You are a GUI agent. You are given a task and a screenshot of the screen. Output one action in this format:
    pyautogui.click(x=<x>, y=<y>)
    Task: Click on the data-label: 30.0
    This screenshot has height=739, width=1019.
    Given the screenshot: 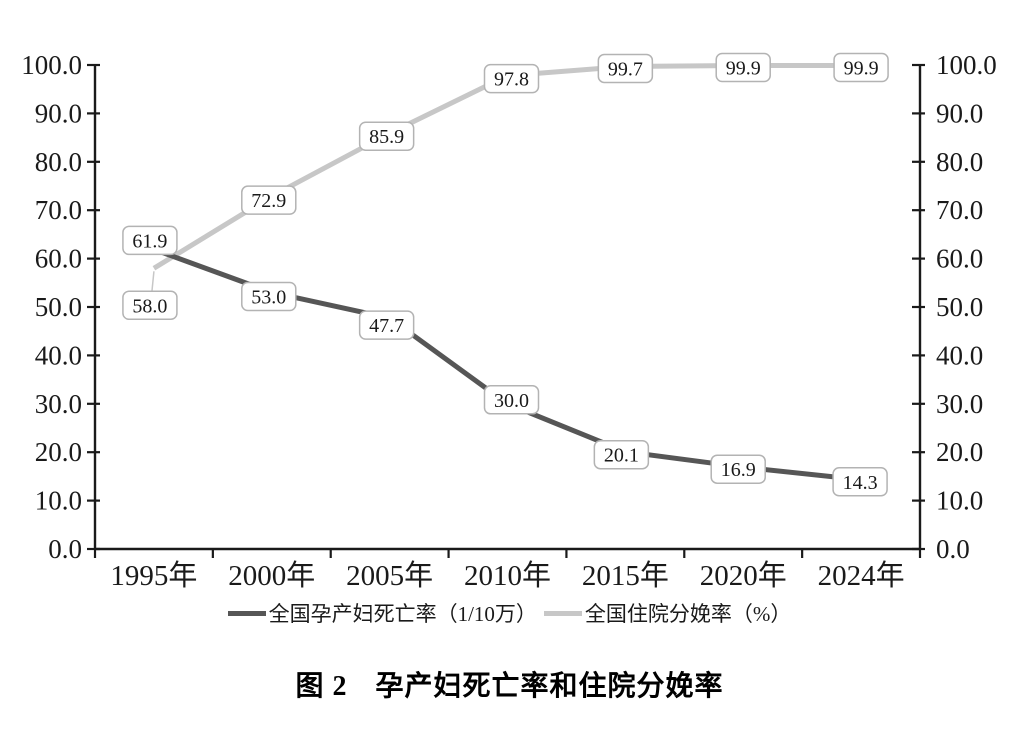 What is the action you would take?
    pyautogui.click(x=511, y=401)
    